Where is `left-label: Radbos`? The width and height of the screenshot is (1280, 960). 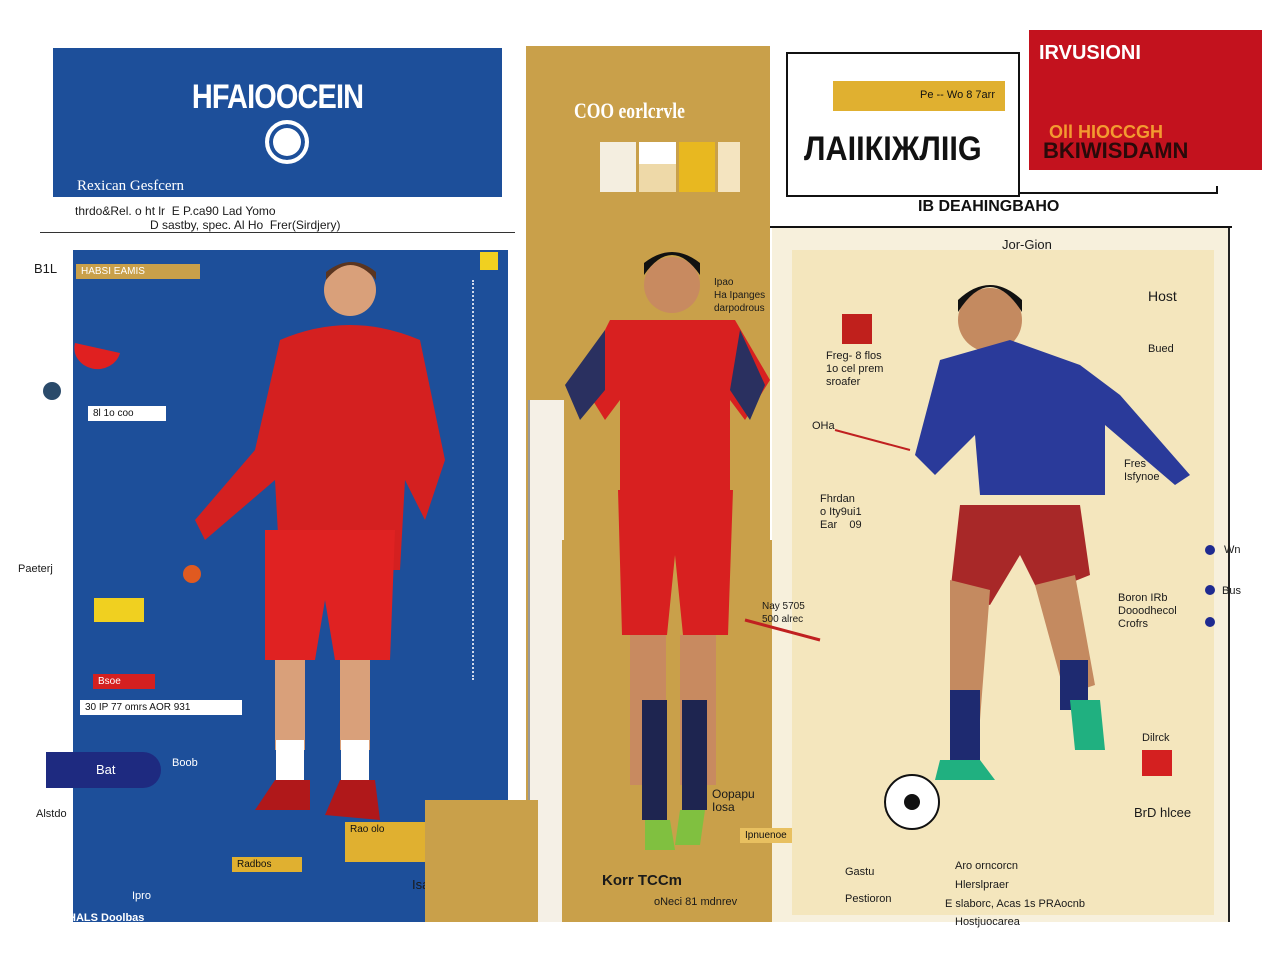
left-label: Radbos is located at coordinates (267, 864).